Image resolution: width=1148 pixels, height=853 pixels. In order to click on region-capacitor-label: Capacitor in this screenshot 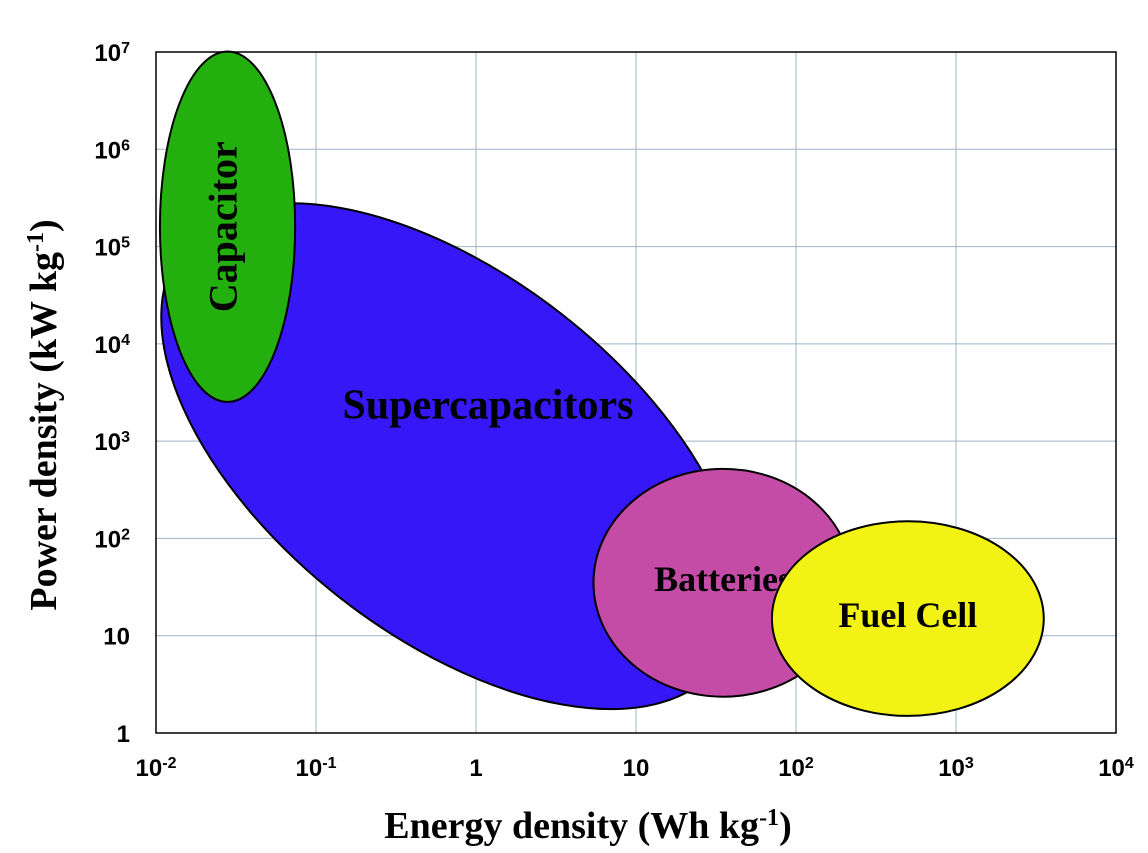, I will do `click(223, 226)`.